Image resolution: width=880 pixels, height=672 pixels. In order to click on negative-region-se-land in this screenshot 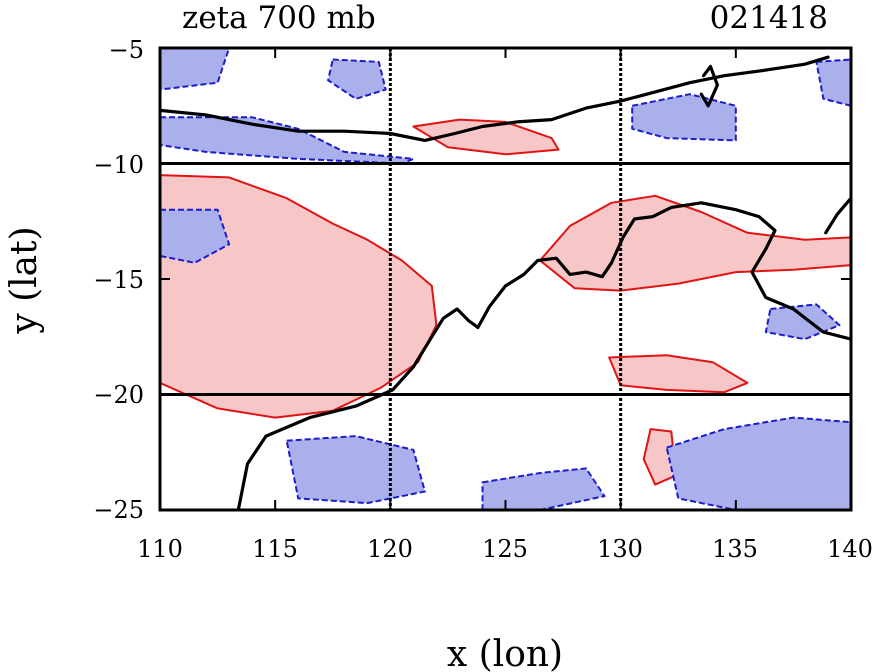, I will do `click(758, 463)`.